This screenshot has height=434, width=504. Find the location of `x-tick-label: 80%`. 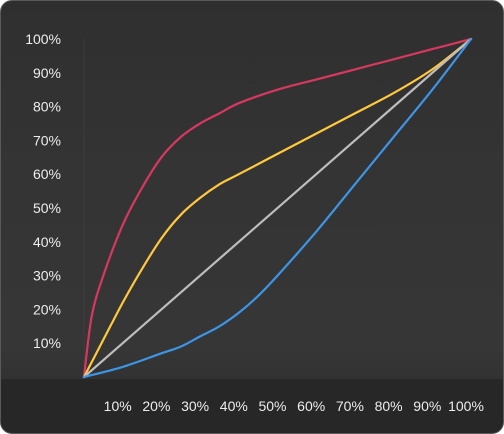

x-tick-label: 80% is located at coordinates (389, 406).